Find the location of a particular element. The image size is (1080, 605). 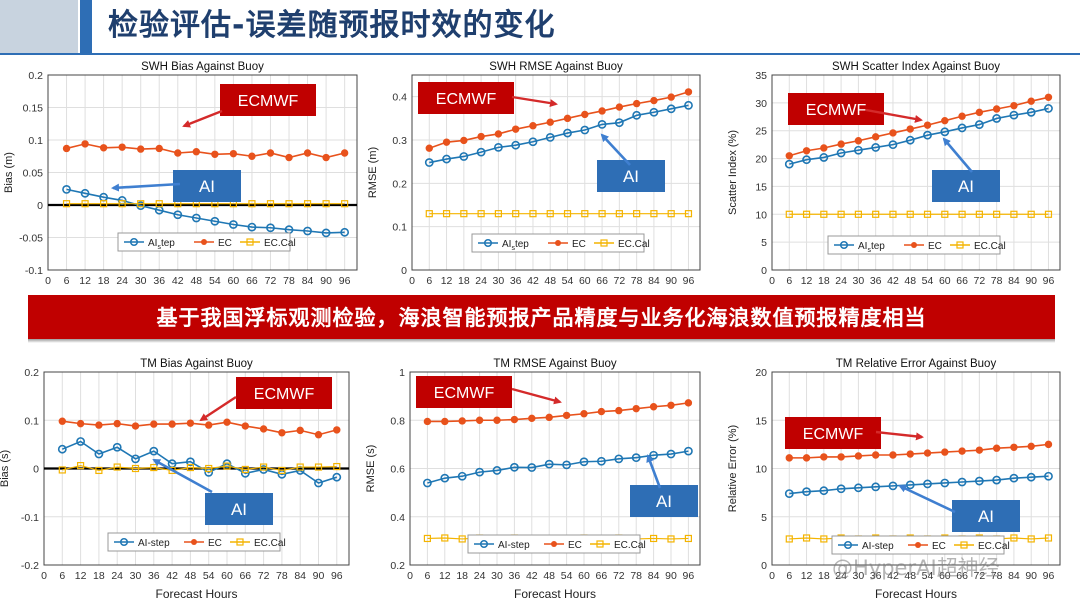

legend-label: EC.Cal is located at coordinates (634, 244).